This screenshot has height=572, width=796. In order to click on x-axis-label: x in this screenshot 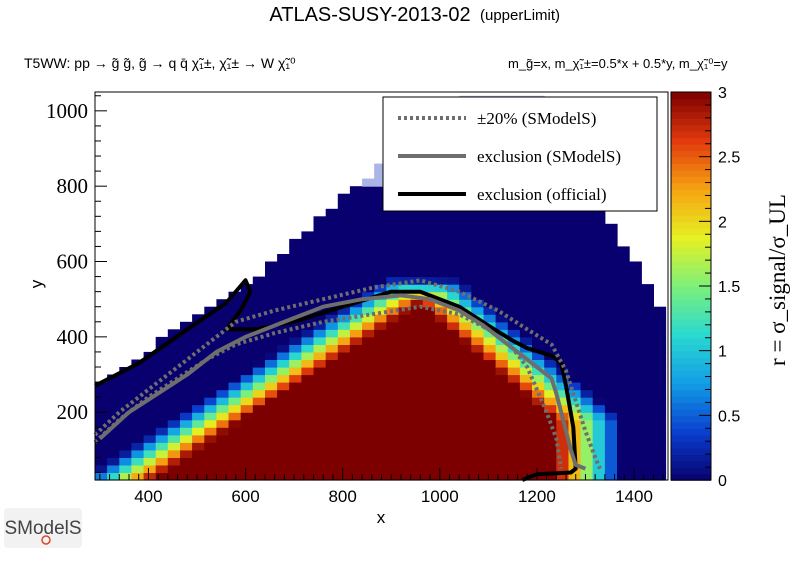, I will do `click(381, 517)`.